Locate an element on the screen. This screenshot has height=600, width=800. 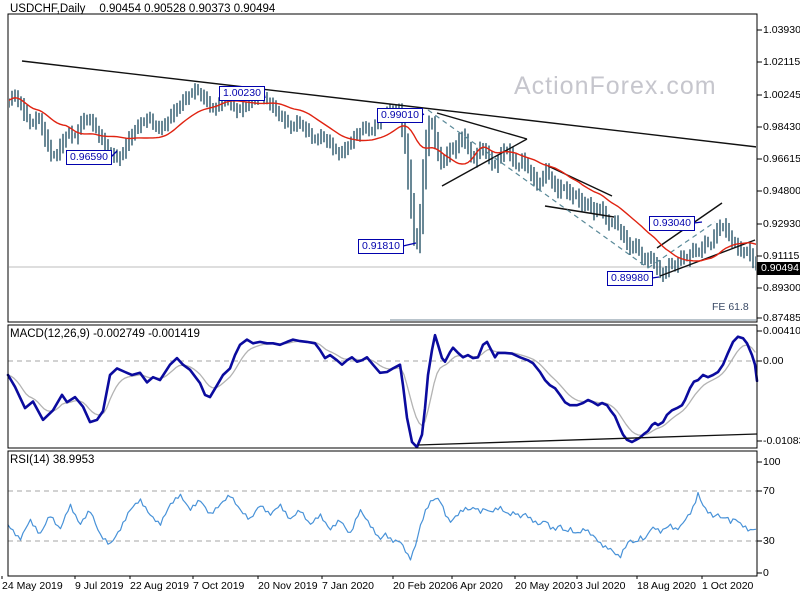
symbol-timeframe-label: USDCHF,Daily is located at coordinates (48, 9).